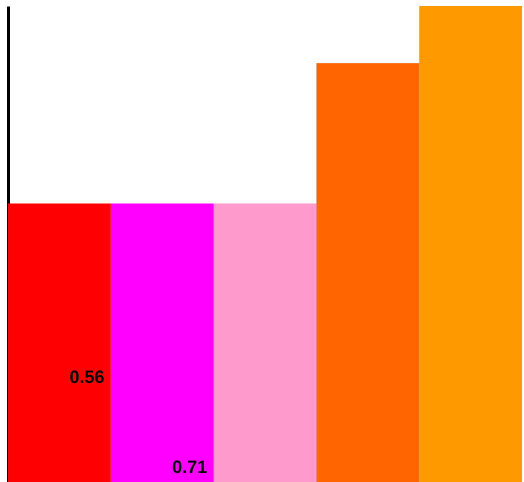  I want to click on annotation: 0.56, so click(86, 376).